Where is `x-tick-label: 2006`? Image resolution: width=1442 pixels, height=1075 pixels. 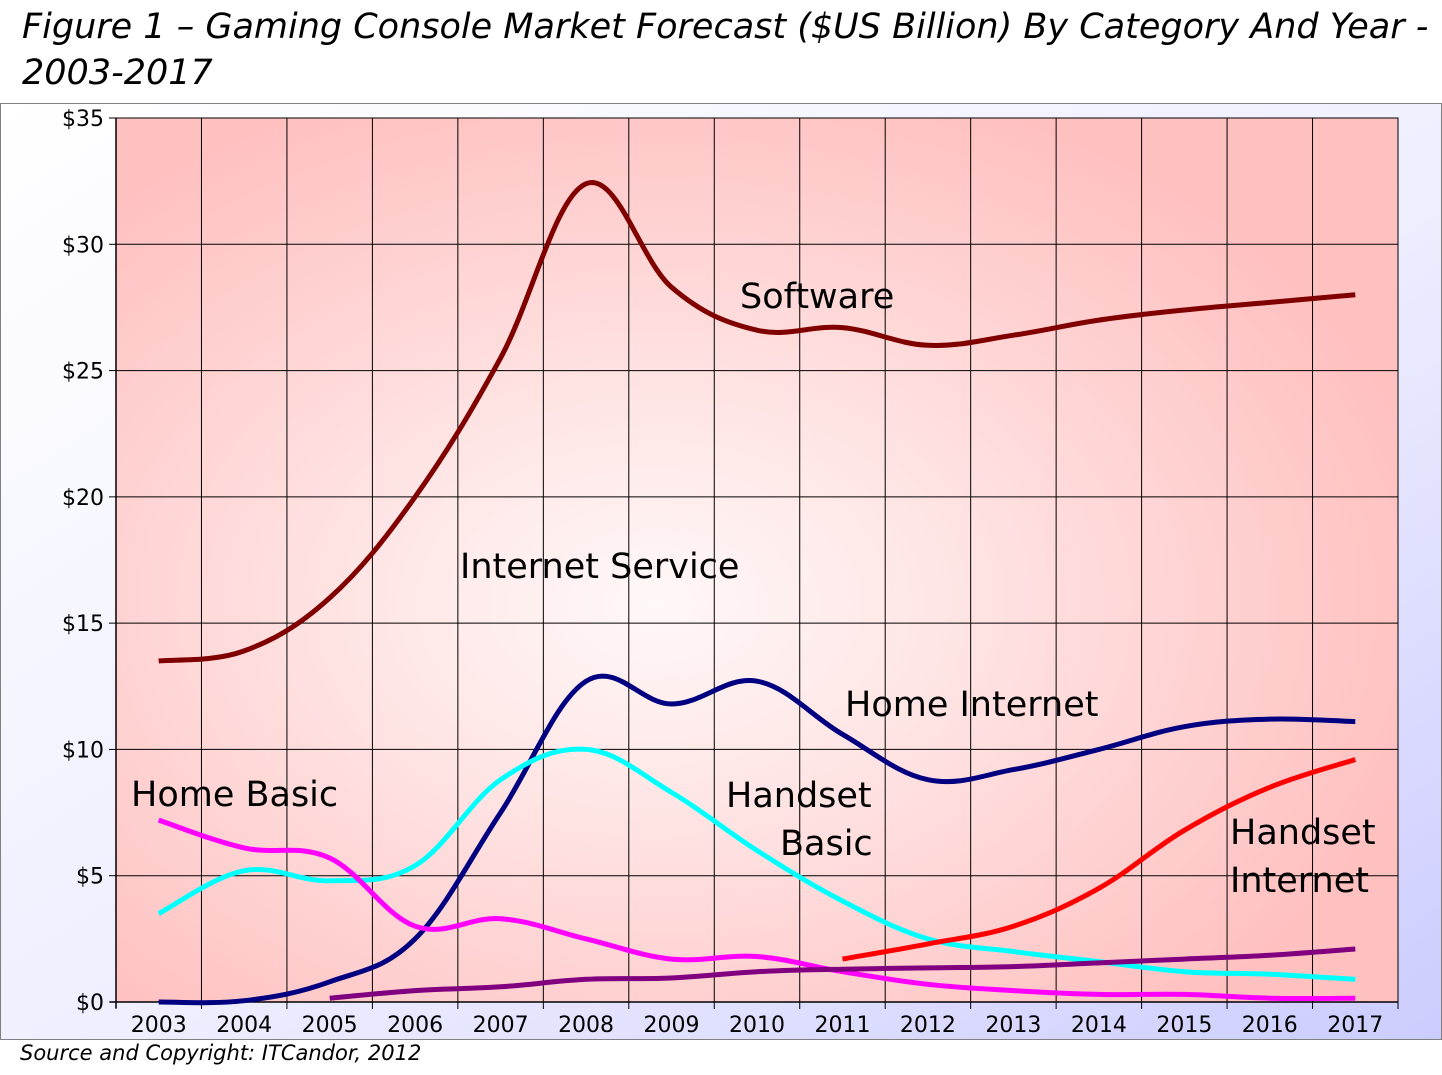 x-tick-label: 2006 is located at coordinates (415, 1025).